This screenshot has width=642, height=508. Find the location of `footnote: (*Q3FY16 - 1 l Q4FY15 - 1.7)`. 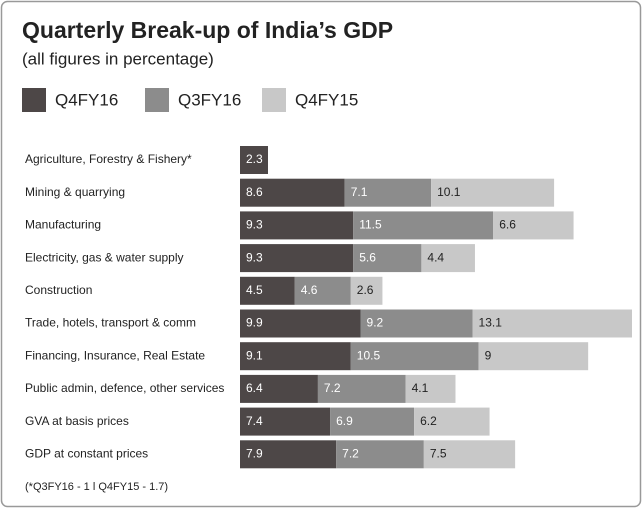

footnote: (*Q3FY16 - 1 l Q4FY15 - 1.7) is located at coordinates (96, 487).